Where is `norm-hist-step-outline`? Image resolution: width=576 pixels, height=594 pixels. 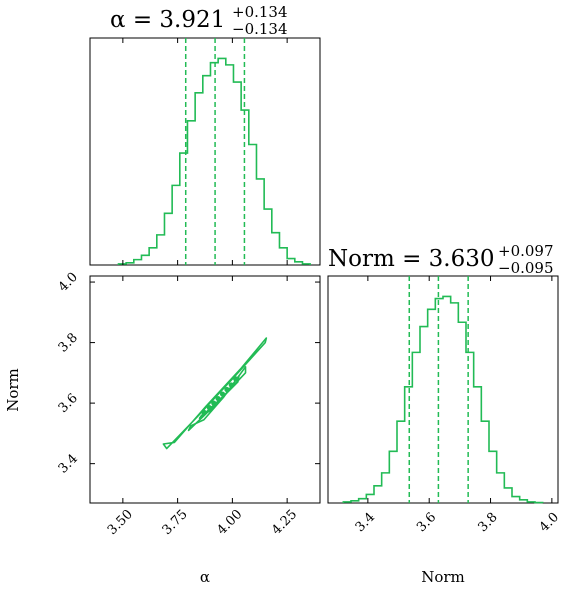 norm-hist-step-outline is located at coordinates (443, 399).